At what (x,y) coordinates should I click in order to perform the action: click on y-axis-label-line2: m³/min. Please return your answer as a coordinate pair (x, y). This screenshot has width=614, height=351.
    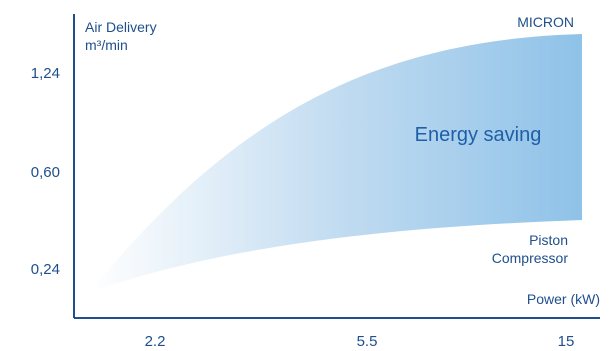
    Looking at the image, I should click on (106, 45).